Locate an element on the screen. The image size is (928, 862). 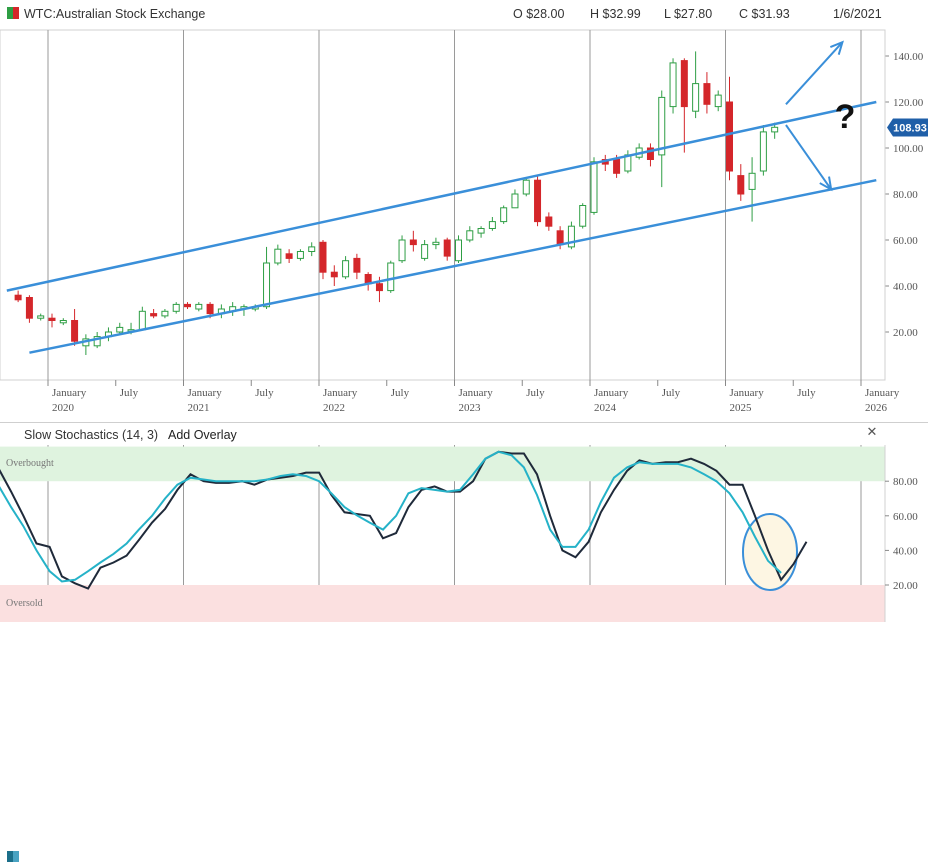
highlight-ellipse is located at coordinates (770, 552).